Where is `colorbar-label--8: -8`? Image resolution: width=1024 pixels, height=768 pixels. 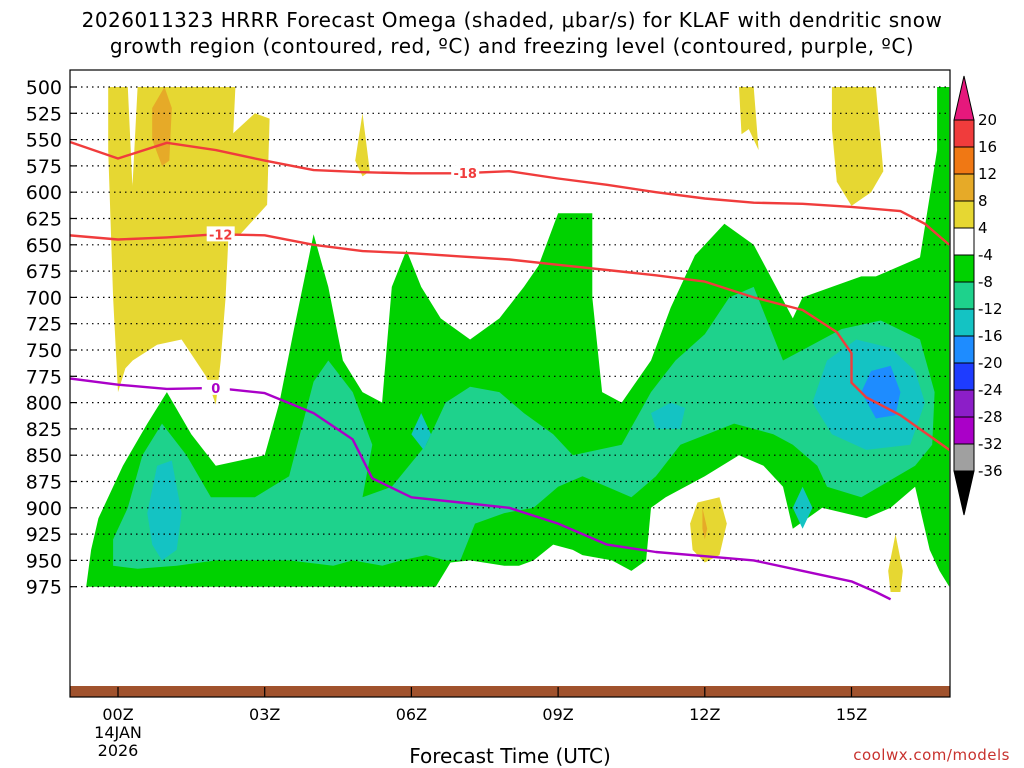
colorbar-label--8: -8 is located at coordinates (985, 282).